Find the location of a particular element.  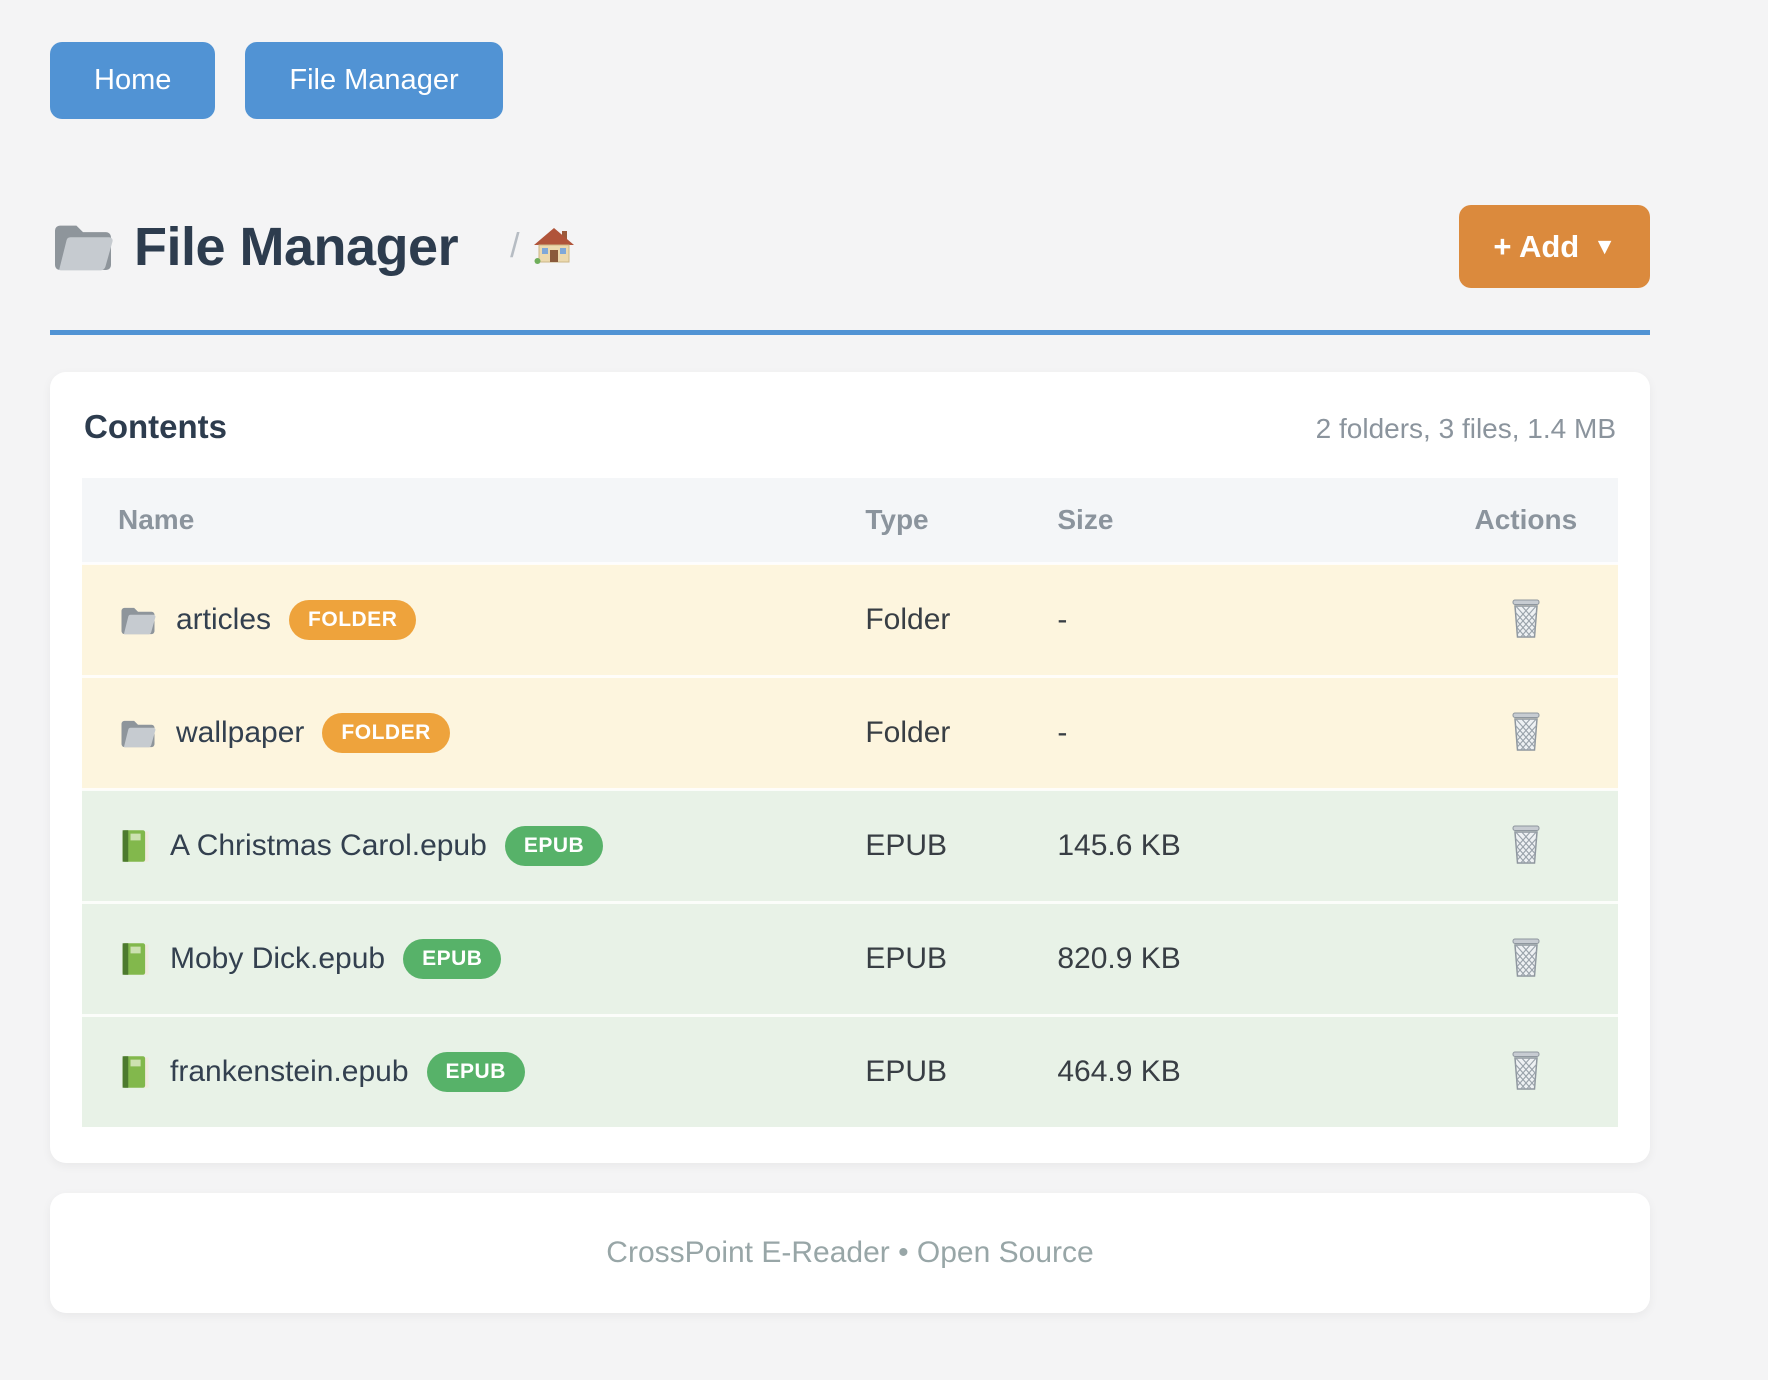

table-row: frankenstein.epub EPUB EPUB 464.9 KB is located at coordinates (850, 1070).